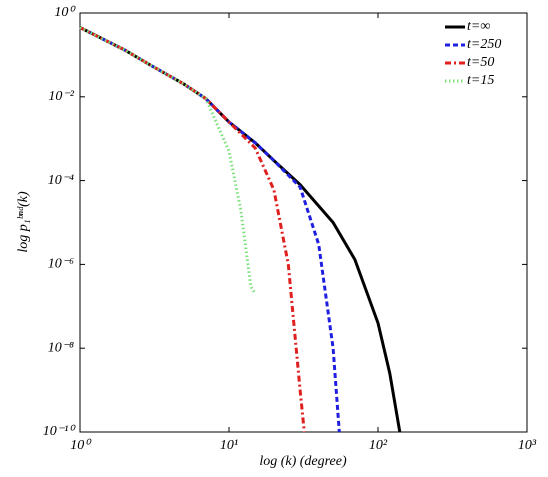 The image size is (548, 477). I want to click on legend-label: t=250, so click(484, 44).